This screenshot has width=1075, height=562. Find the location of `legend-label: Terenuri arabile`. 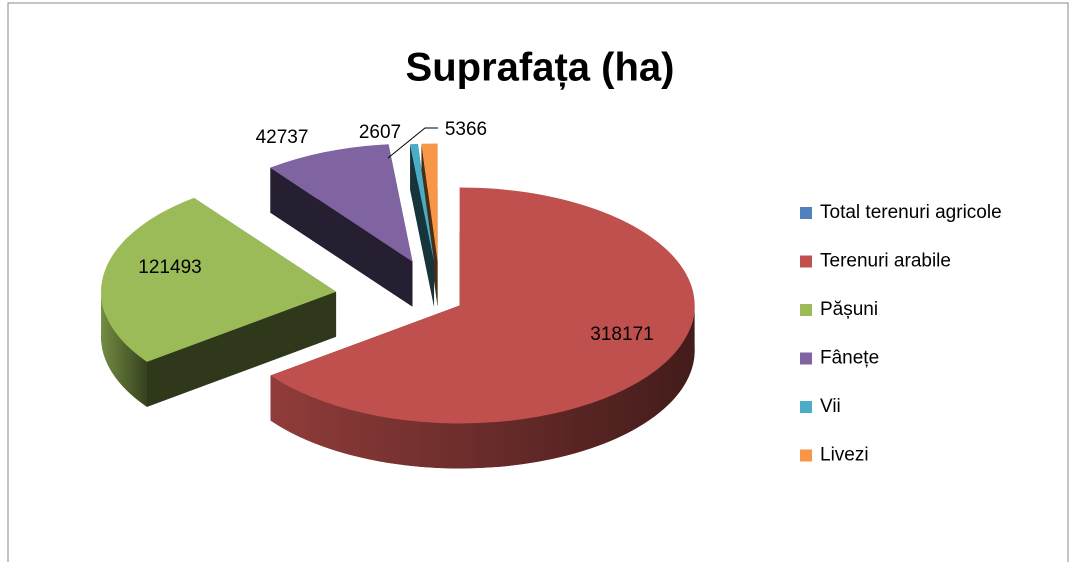

legend-label: Terenuri arabile is located at coordinates (885, 261).